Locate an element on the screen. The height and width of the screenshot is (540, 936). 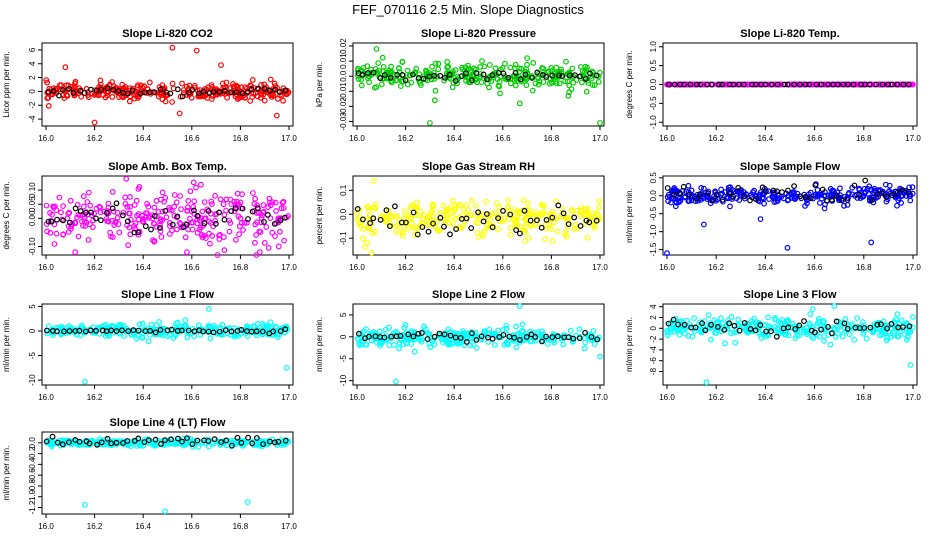
panel-title: Slope Line 2 Flow is located at coordinates (478, 295).